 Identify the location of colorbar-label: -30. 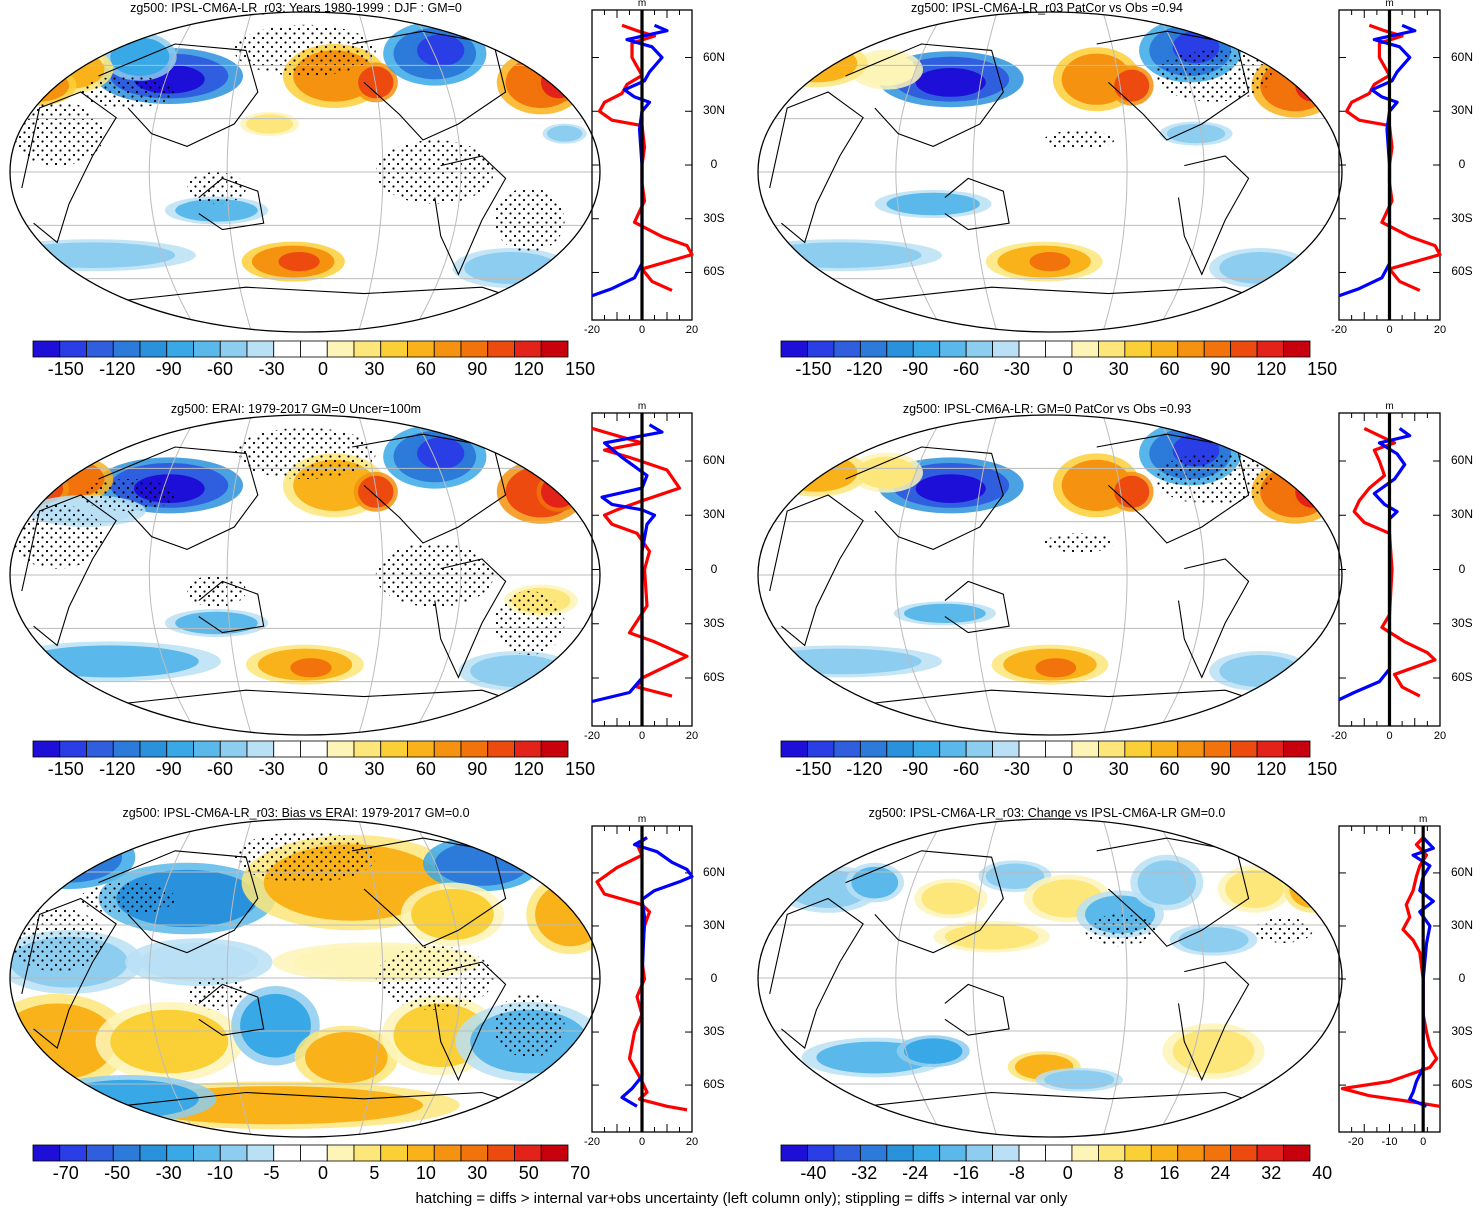
(271, 369).